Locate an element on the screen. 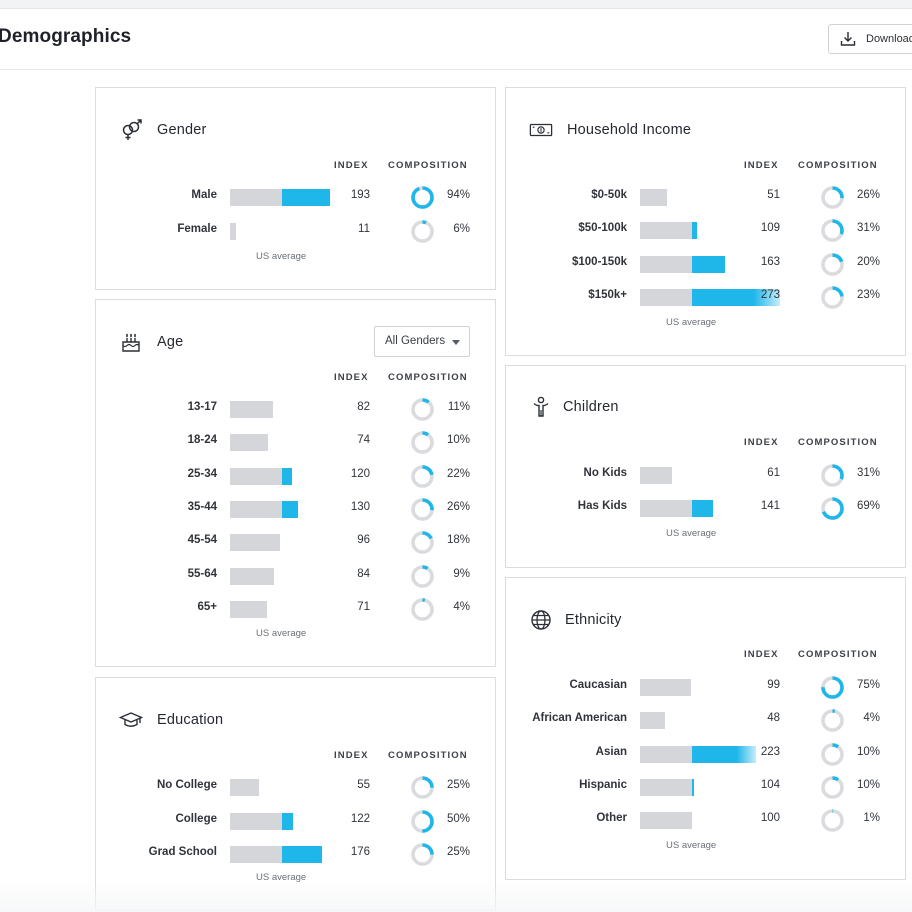 This screenshot has width=912, height=912. income-row: $50-100k 109 31% is located at coordinates (705, 230).